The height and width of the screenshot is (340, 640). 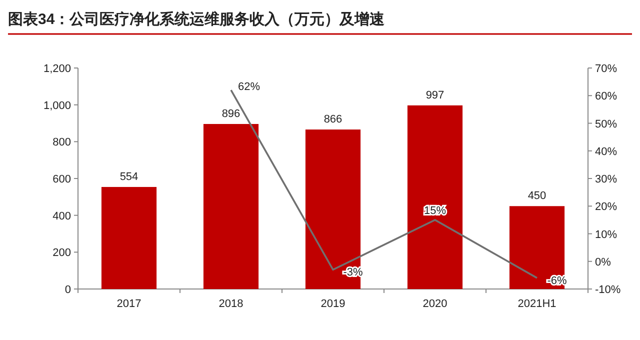 What do you see at coordinates (606, 180) in the screenshot?
I see `y2-tick-label: 30%` at bounding box center [606, 180].